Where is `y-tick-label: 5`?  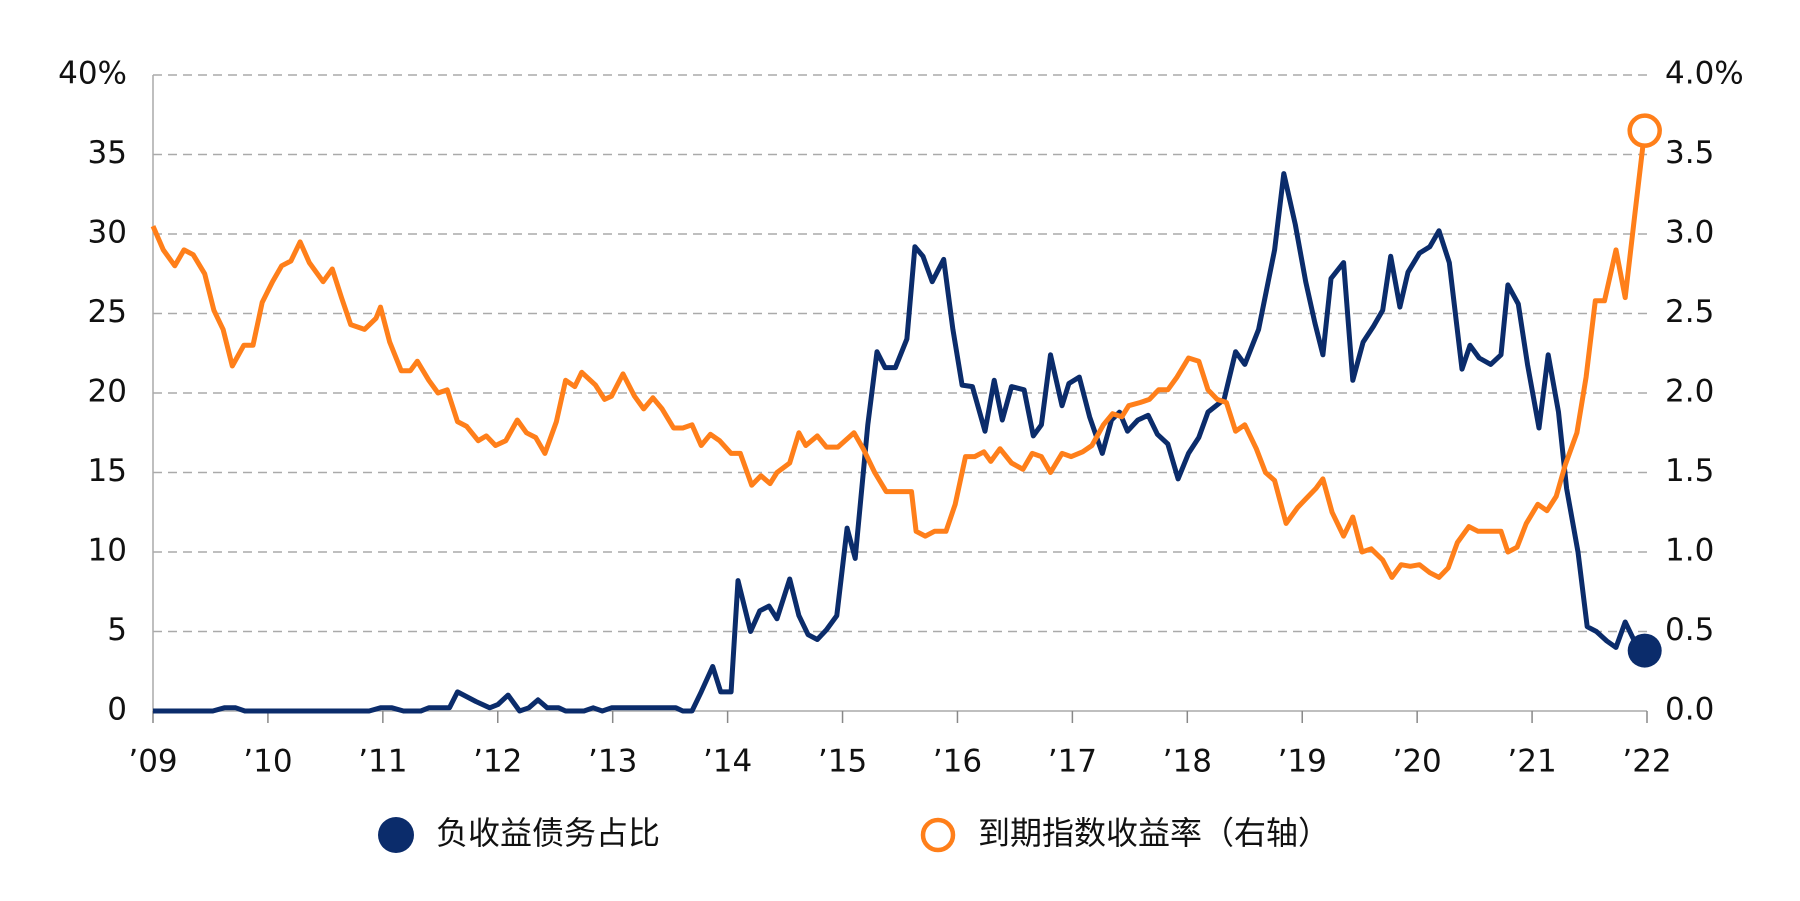 y-tick-label: 5 is located at coordinates (117, 630).